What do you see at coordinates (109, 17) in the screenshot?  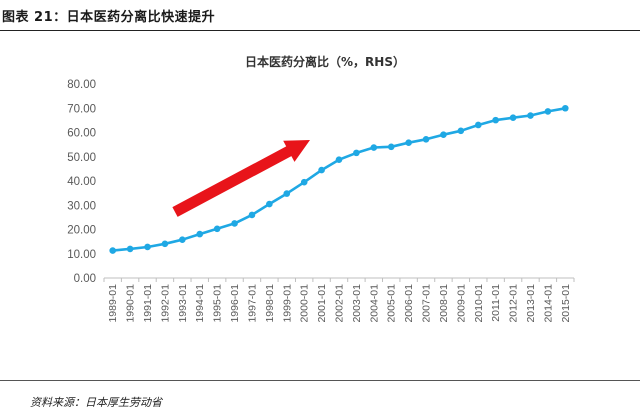 I see `figure-header: 图表 21：日本医药分离比快速提升` at bounding box center [109, 17].